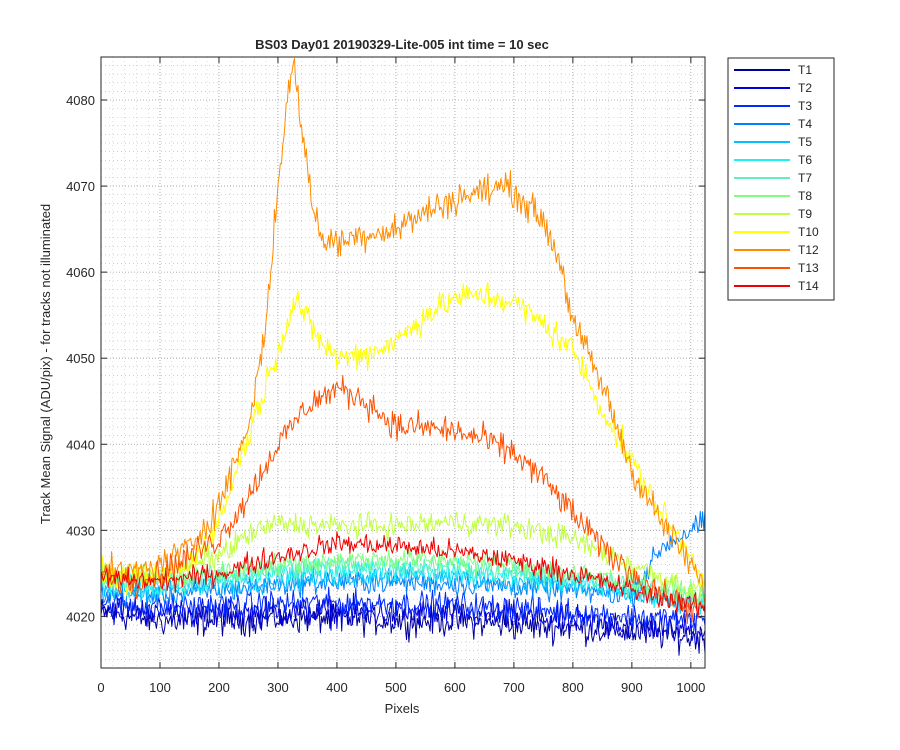  I want to click on legend-label-t5: T5, so click(805, 142).